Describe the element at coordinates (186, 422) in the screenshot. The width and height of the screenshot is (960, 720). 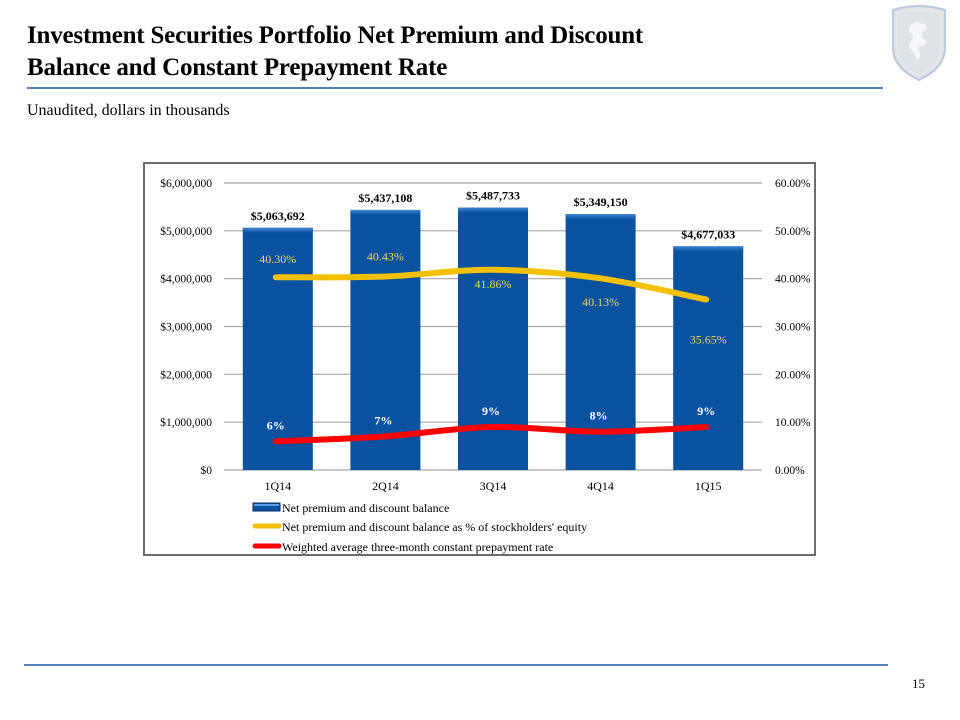
I see `left-tick-label: $1,000,000` at that location.